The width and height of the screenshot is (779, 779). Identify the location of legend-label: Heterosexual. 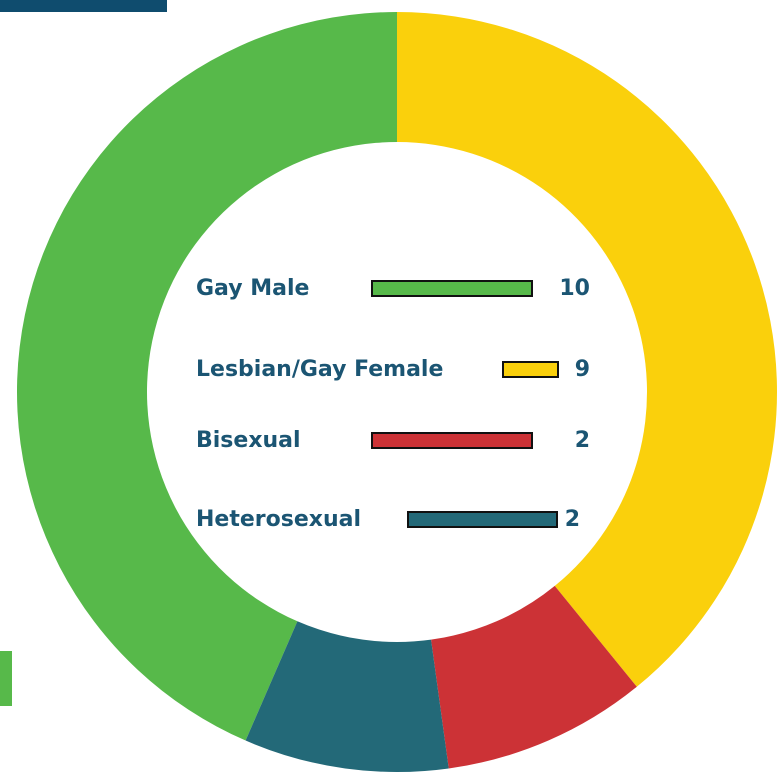
(278, 519).